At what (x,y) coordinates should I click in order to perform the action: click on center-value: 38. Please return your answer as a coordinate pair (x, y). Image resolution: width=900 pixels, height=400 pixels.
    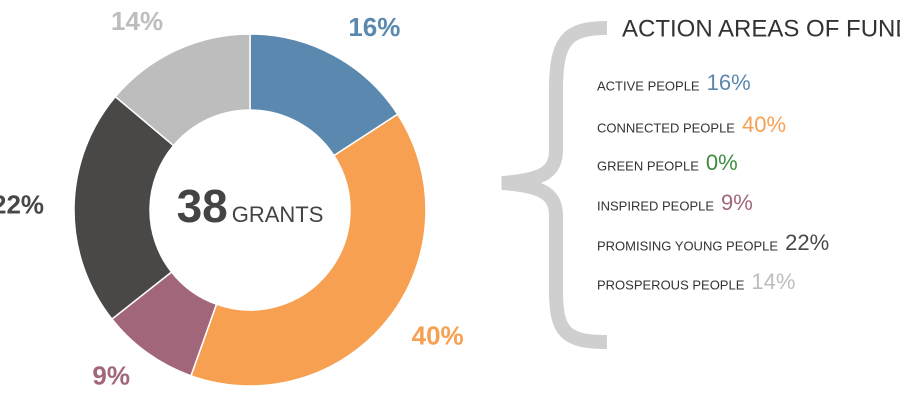
    Looking at the image, I should click on (202, 206).